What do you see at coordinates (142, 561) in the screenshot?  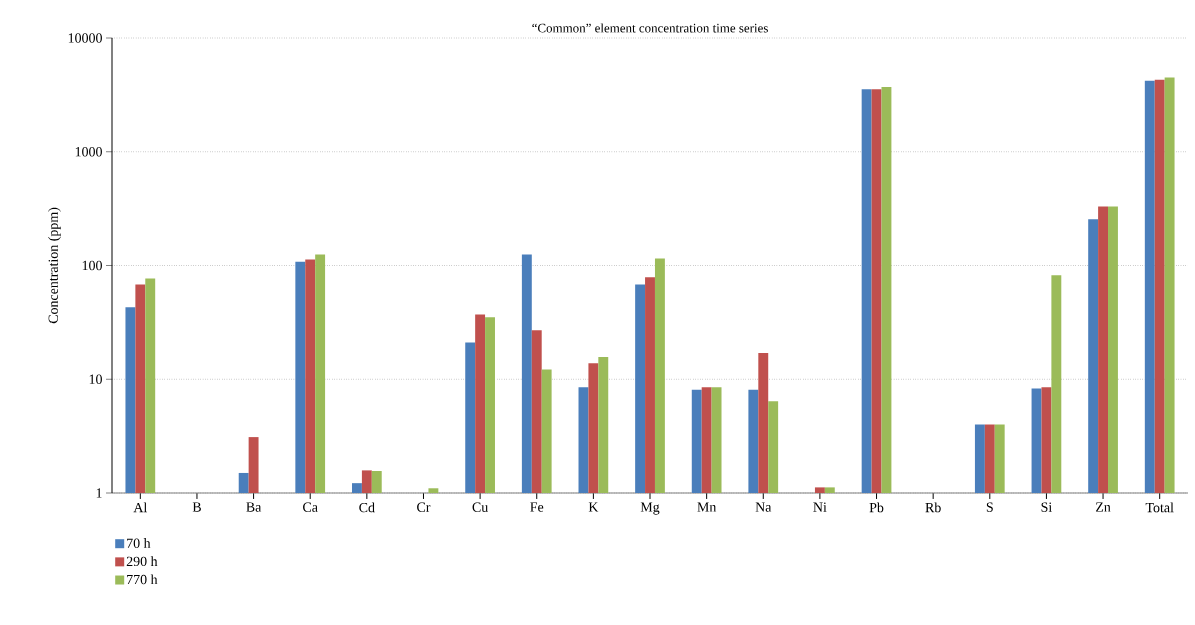 I see `legend-label: 290 h` at bounding box center [142, 561].